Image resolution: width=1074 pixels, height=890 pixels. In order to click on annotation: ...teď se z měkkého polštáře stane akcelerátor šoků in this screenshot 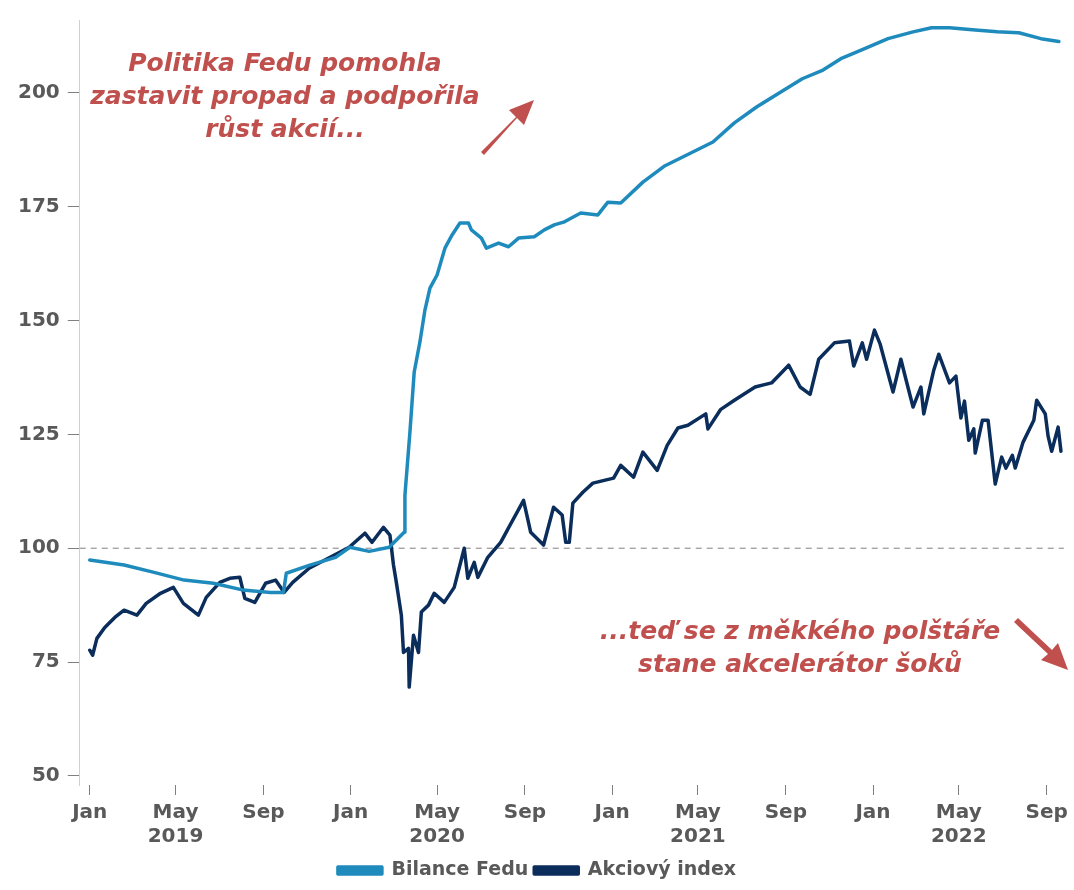, I will do `click(800, 647)`.